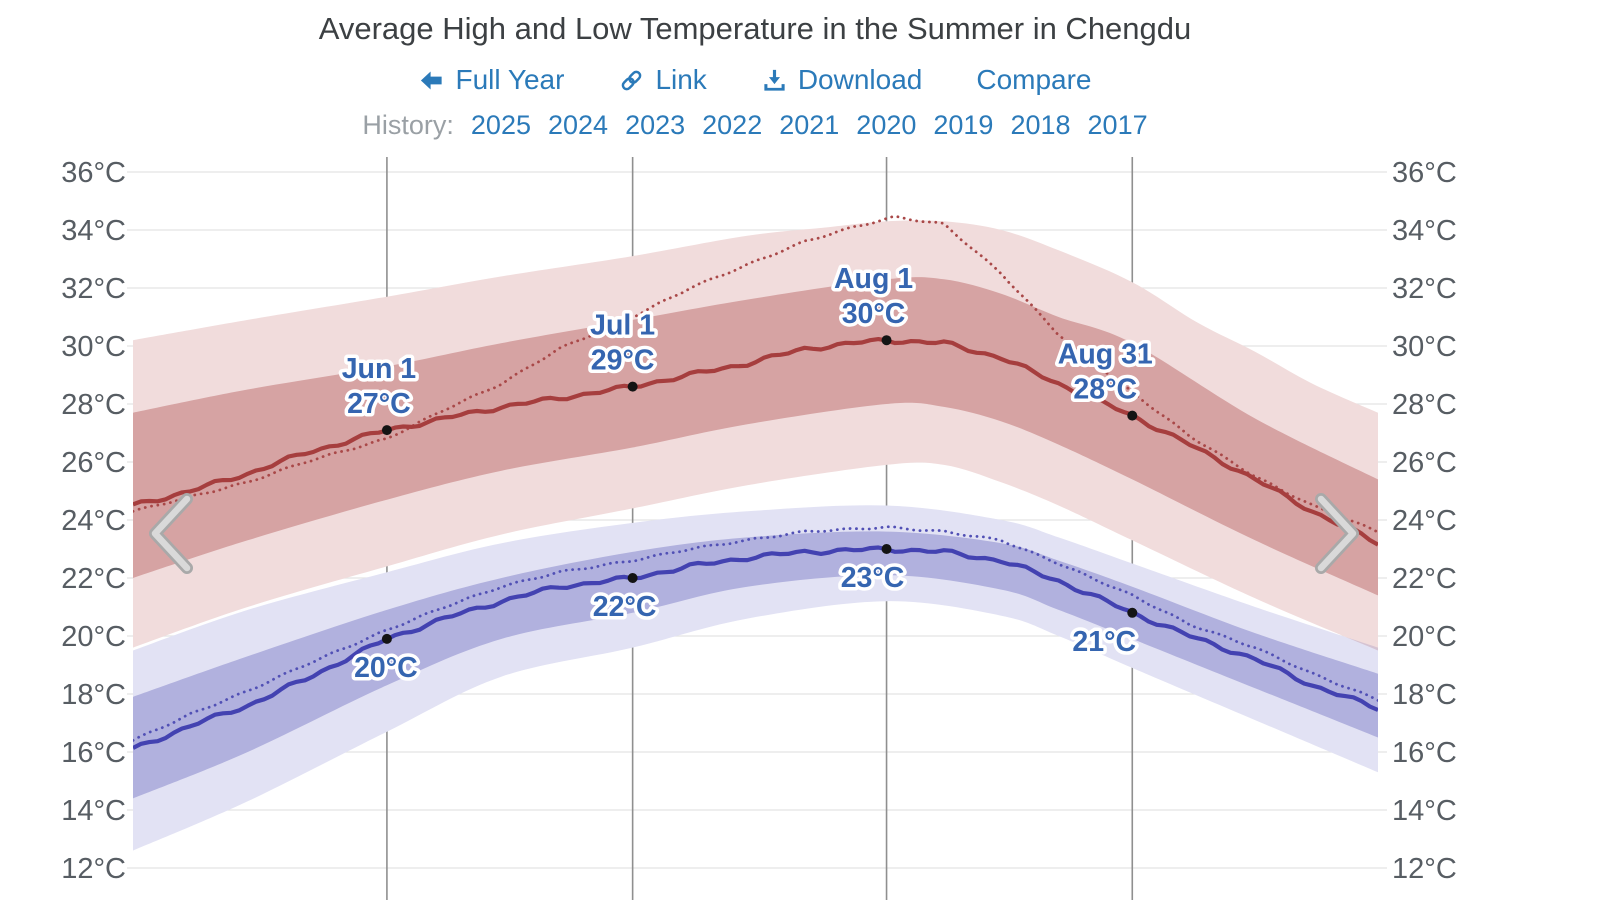  Describe the element at coordinates (500, 125) in the screenshot. I see `history-year-2025: 2025` at that location.